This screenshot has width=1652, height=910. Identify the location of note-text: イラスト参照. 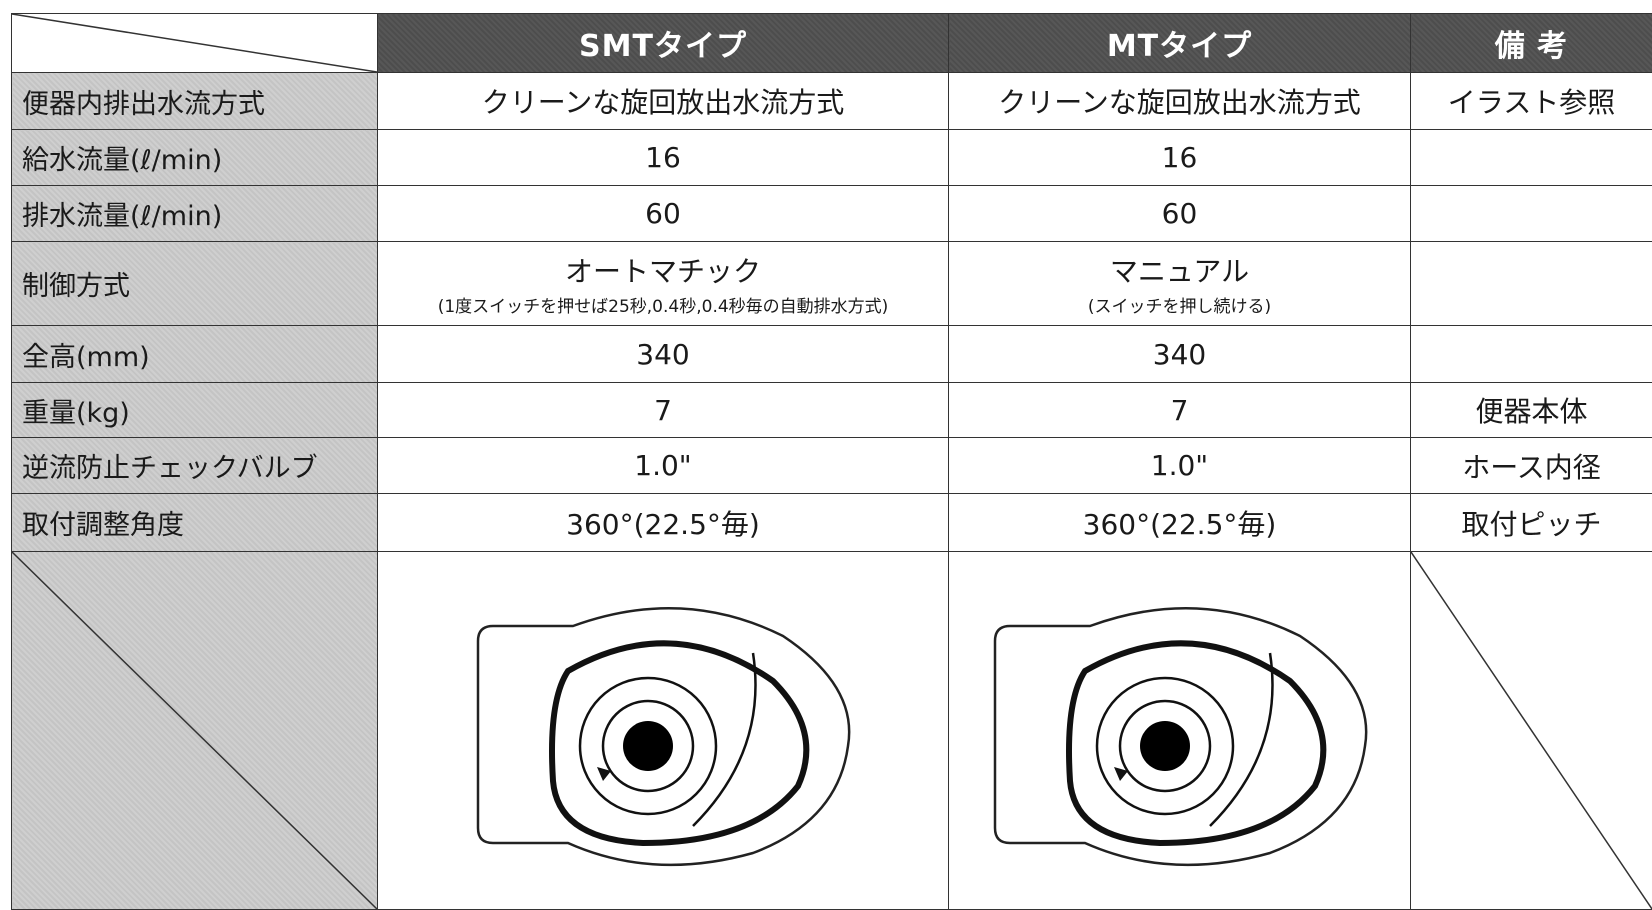
(1531, 102).